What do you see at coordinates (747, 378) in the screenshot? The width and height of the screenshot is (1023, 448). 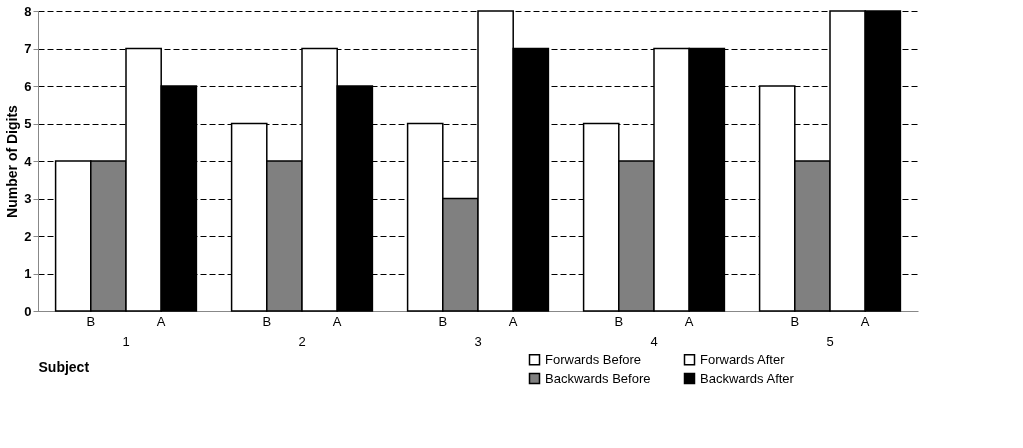 I see `legend-label: Backwards After` at bounding box center [747, 378].